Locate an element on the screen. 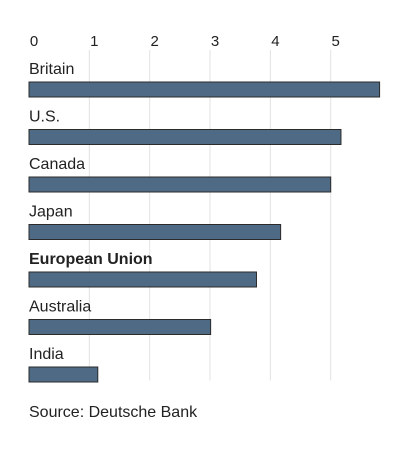  x-tick-label: 2 is located at coordinates (155, 41).